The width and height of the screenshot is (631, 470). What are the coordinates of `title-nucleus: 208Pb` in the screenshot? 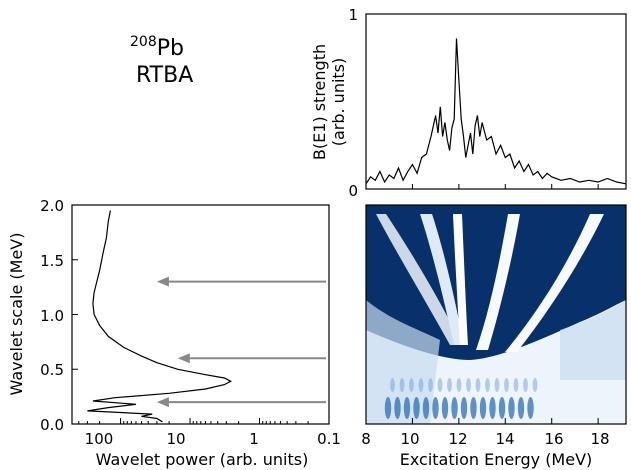 It's located at (157, 47).